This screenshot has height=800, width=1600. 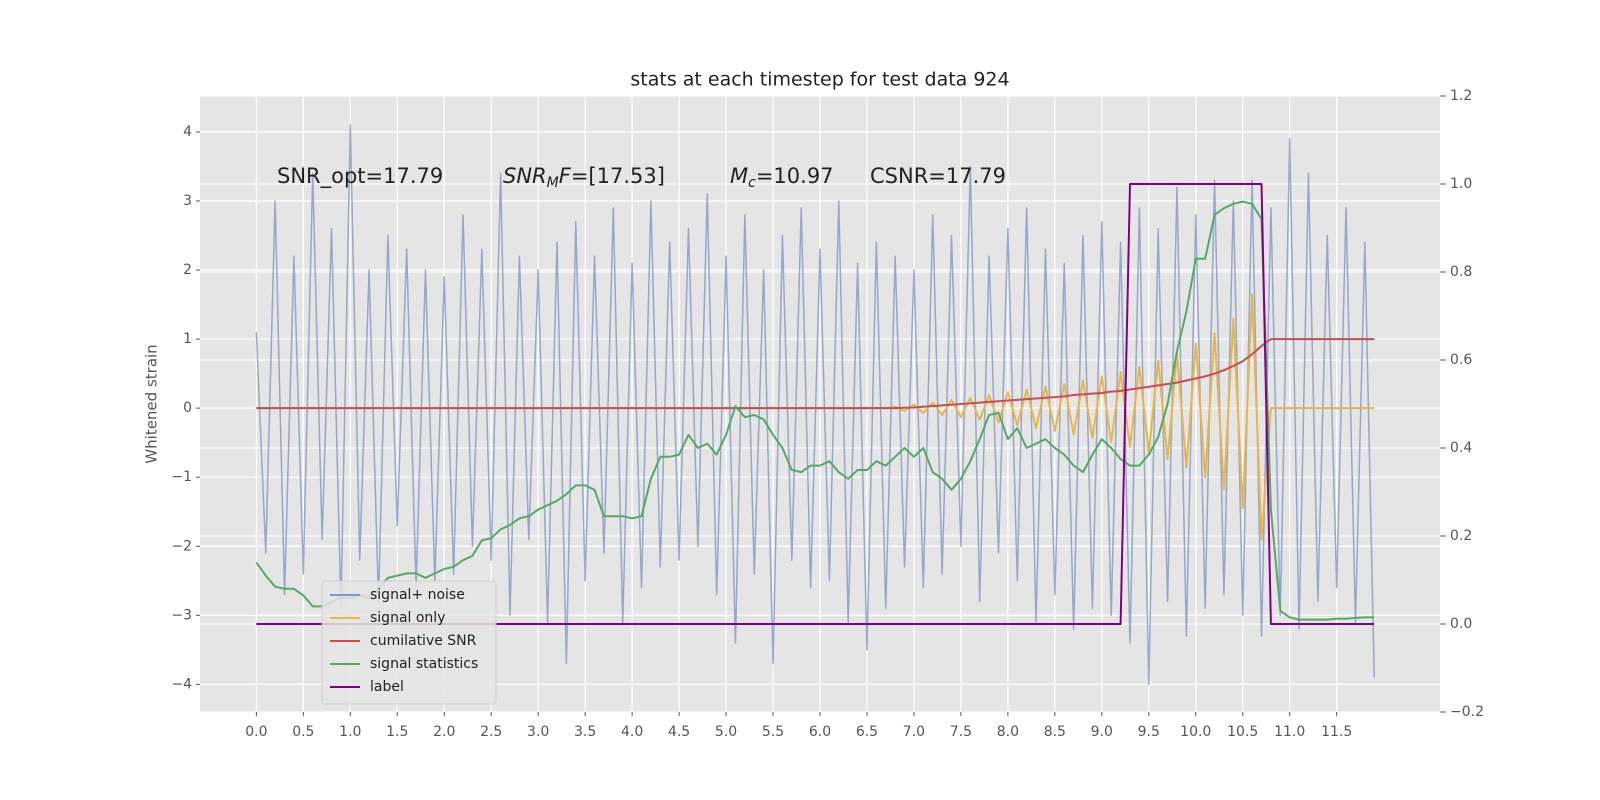 I want to click on annotation: CSNR=17.79, so click(x=938, y=176).